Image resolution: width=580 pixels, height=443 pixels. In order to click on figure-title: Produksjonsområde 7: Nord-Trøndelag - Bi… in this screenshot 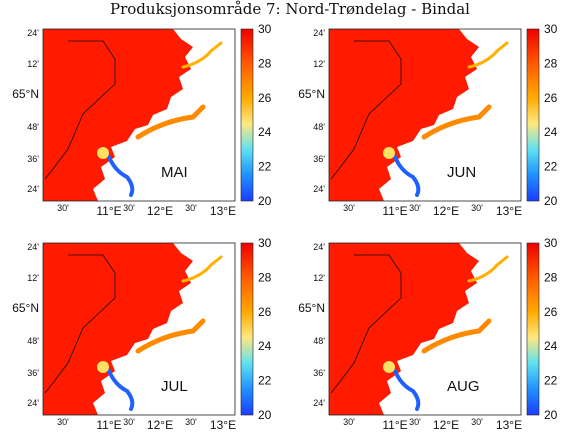, I will do `click(290, 9)`.